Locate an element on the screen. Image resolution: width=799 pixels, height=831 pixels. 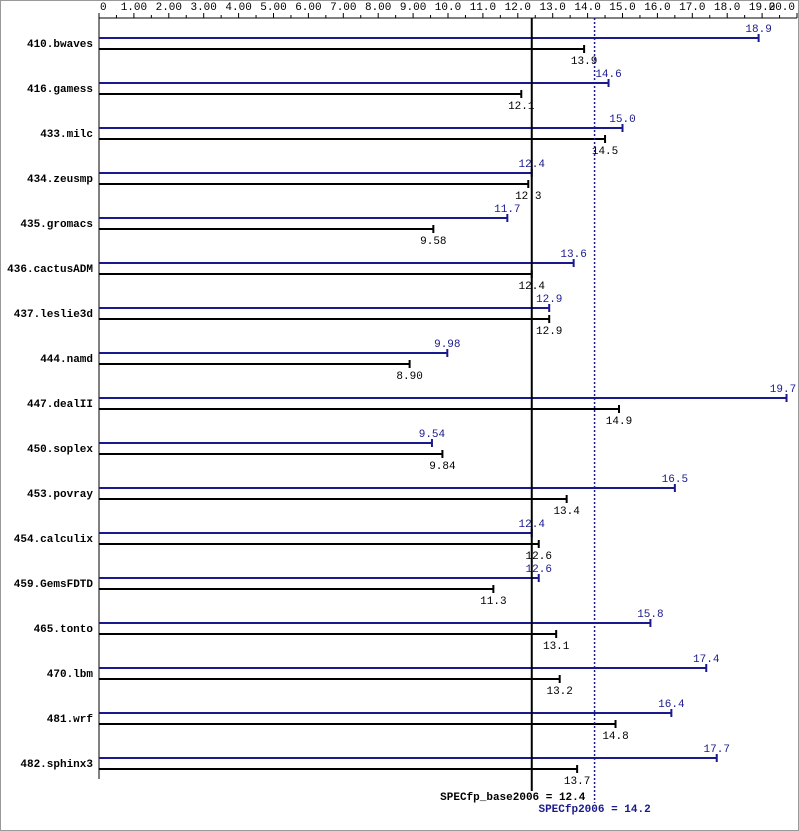
x-tick-label: 18.0 is located at coordinates (727, 8).